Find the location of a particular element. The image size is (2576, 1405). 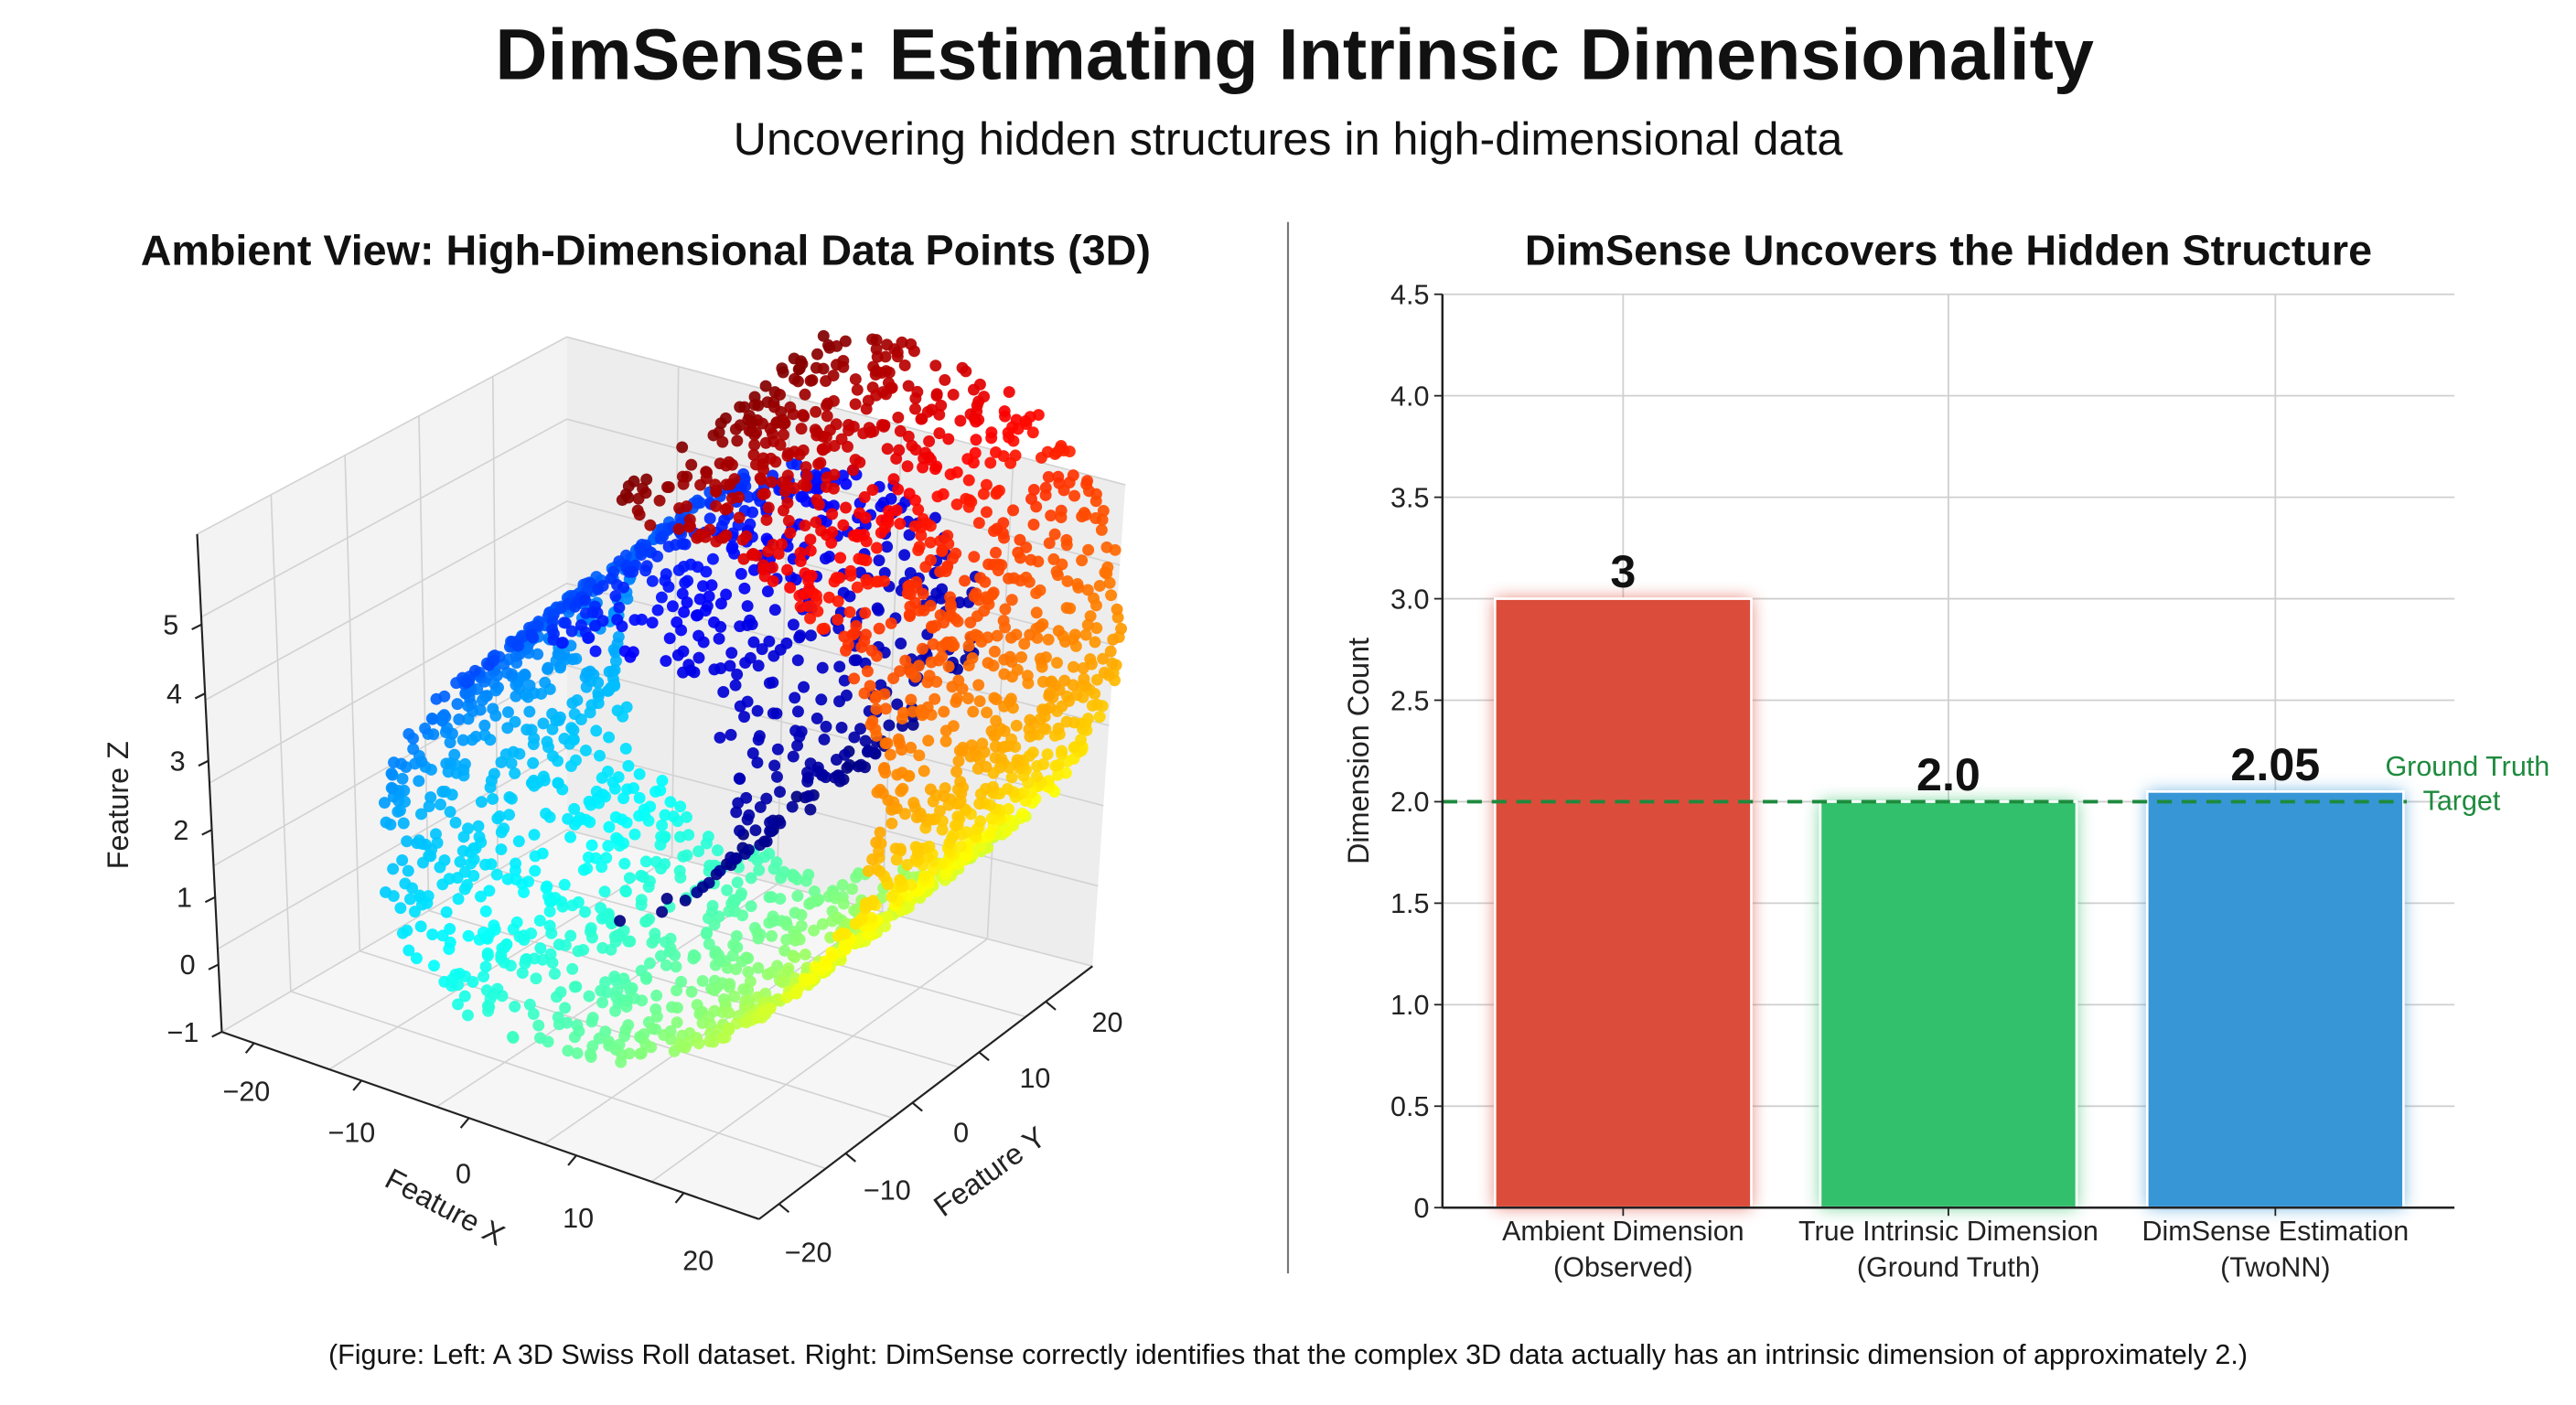

x-tick-label: True Intrinsic Dimension is located at coordinates (1948, 1231).